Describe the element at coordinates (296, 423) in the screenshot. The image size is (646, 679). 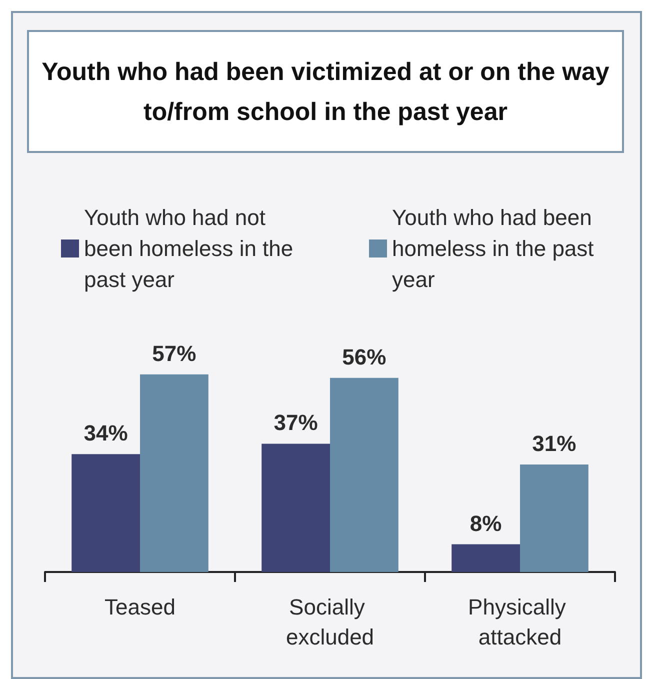
I see `data-label: 37%` at that location.